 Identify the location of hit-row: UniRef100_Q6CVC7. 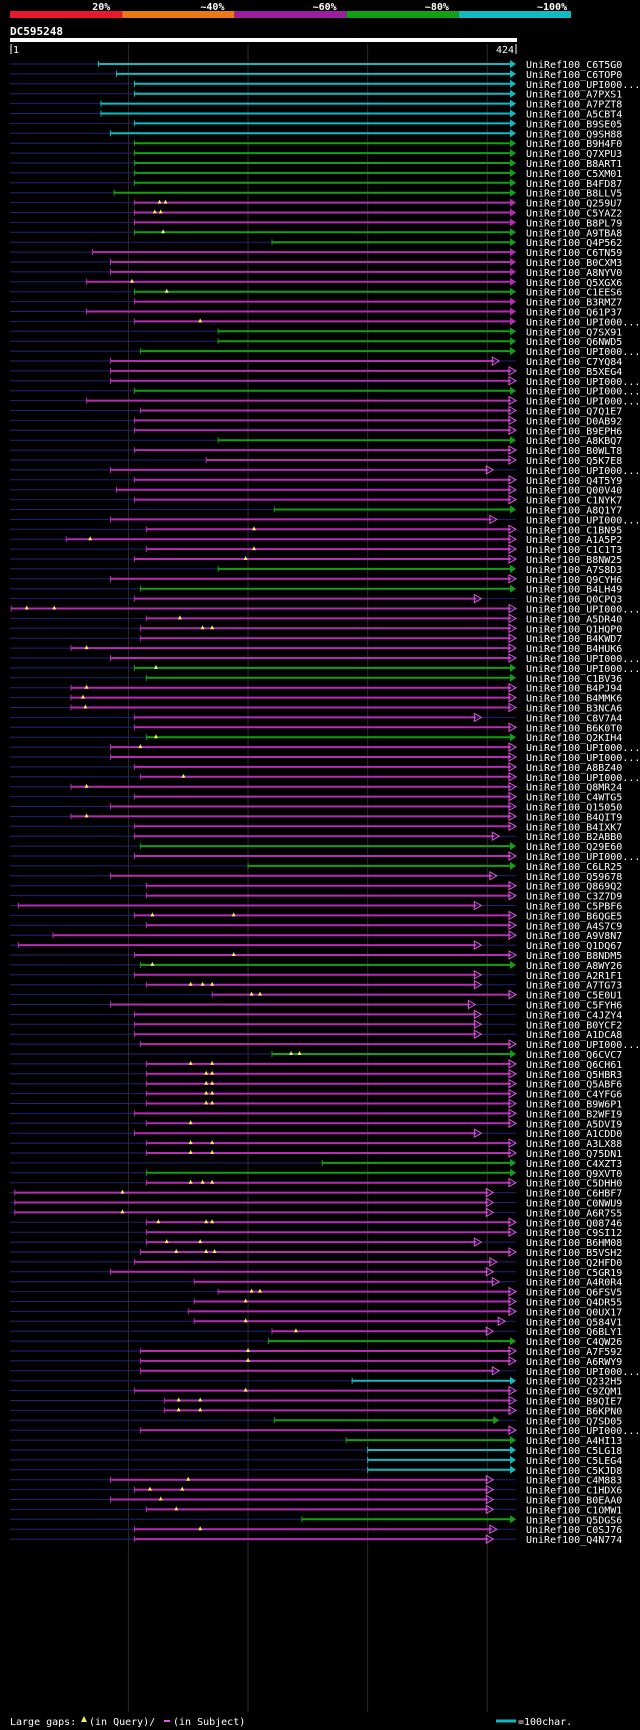
(316, 1055).